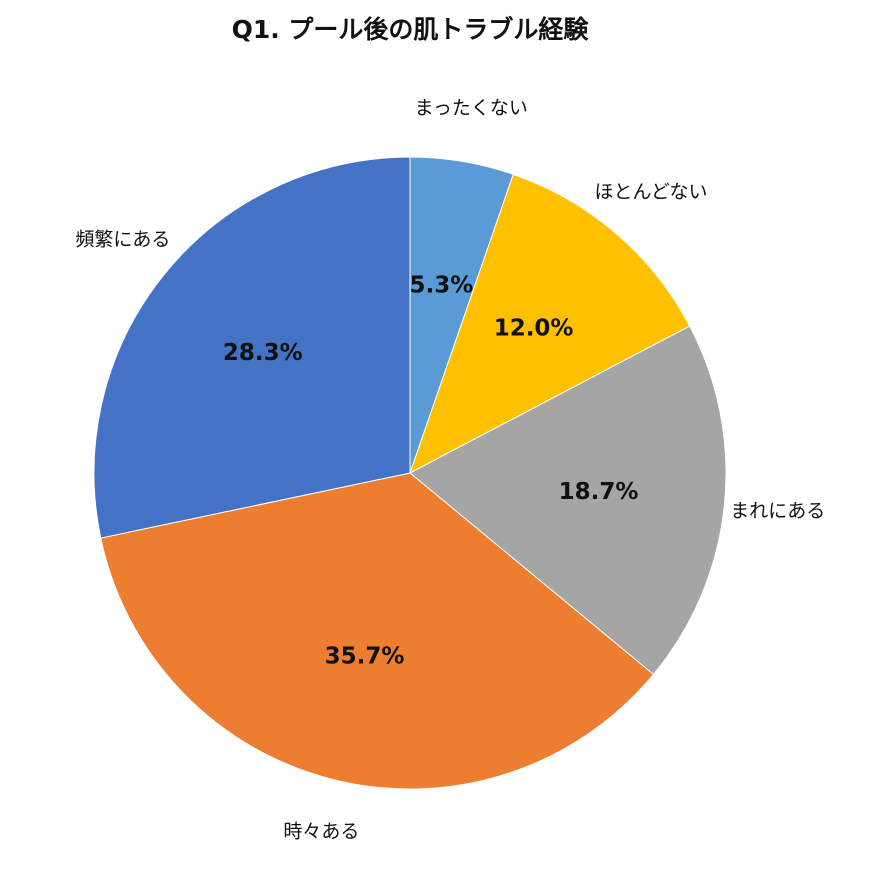 Image resolution: width=884 pixels, height=883 pixels. Describe the element at coordinates (442, 286) in the screenshot. I see `slice-value-label: 5.3%` at that location.